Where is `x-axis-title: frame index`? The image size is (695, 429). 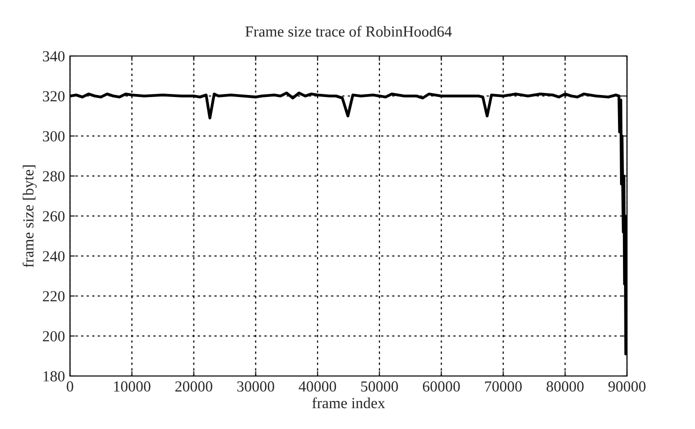
x-axis-title: frame index is located at coordinates (349, 402).